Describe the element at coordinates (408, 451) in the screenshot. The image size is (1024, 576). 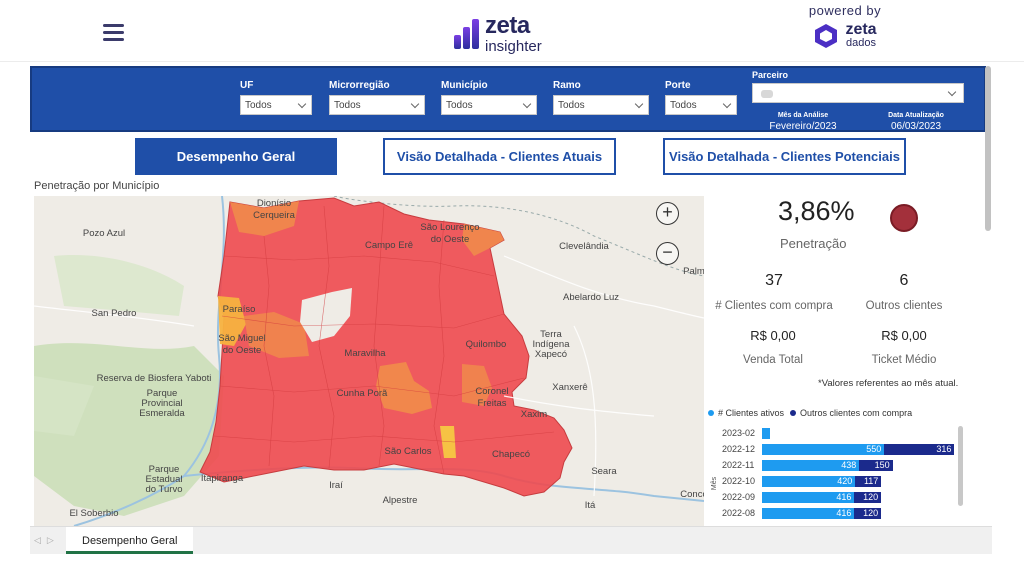
I see `map-place-label: São Carlos` at that location.